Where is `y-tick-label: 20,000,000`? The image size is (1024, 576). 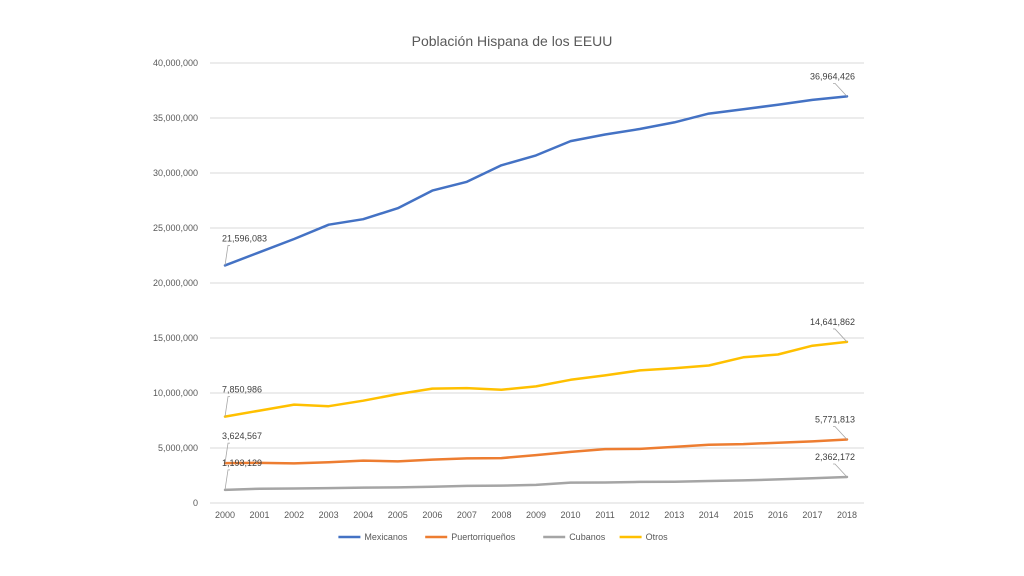 y-tick-label: 20,000,000 is located at coordinates (175, 283).